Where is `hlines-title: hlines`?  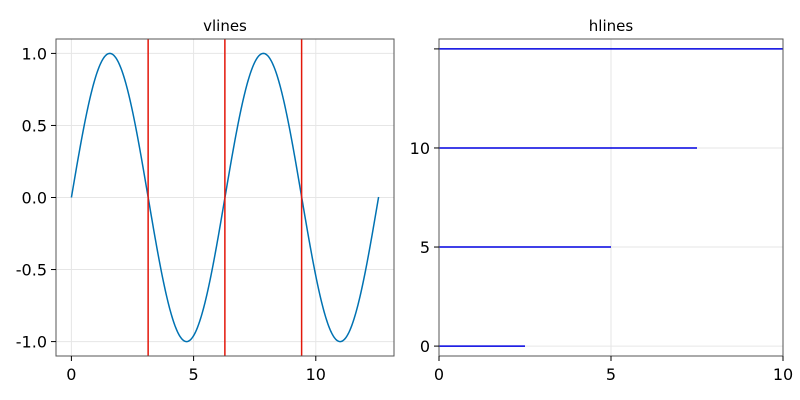
hlines-title: hlines is located at coordinates (611, 26).